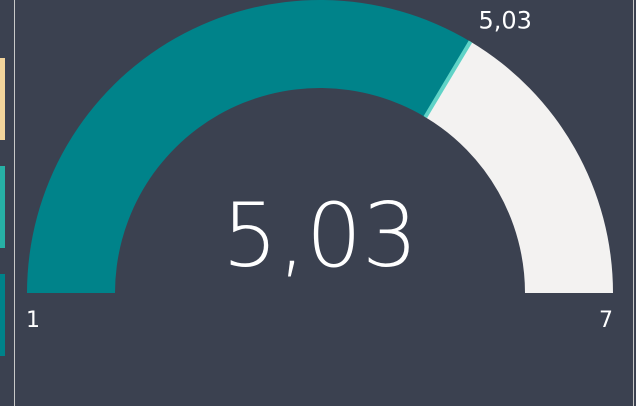 Image resolution: width=636 pixels, height=406 pixels. Describe the element at coordinates (320, 235) in the screenshot. I see `value-label: 5,03` at that location.